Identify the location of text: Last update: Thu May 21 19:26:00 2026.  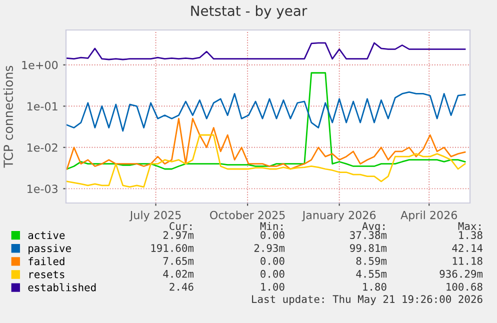
(367, 300).